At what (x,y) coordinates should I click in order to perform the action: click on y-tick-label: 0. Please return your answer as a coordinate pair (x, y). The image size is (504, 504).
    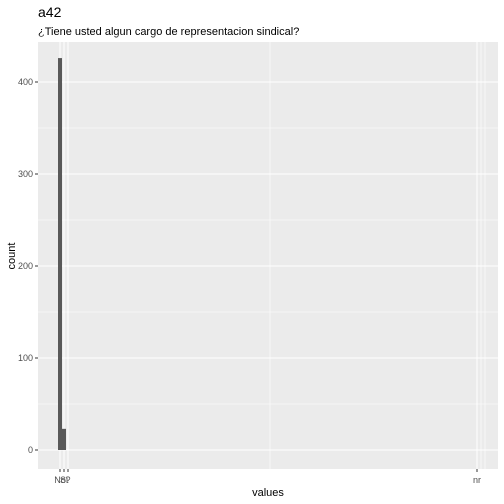
    Looking at the image, I should click on (30, 450).